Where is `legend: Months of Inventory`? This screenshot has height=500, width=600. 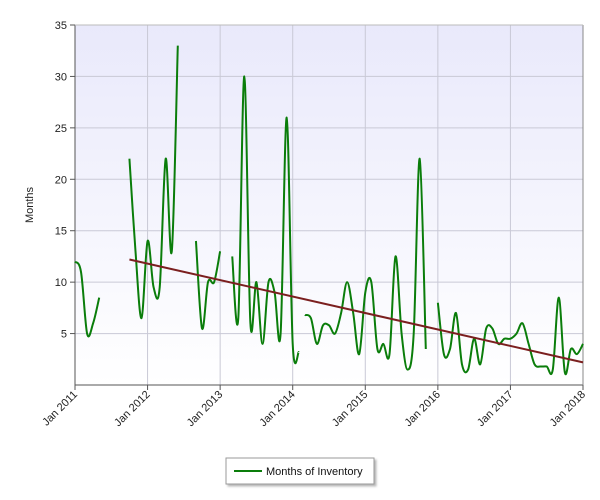 legend: Months of Inventory is located at coordinates (300, 471).